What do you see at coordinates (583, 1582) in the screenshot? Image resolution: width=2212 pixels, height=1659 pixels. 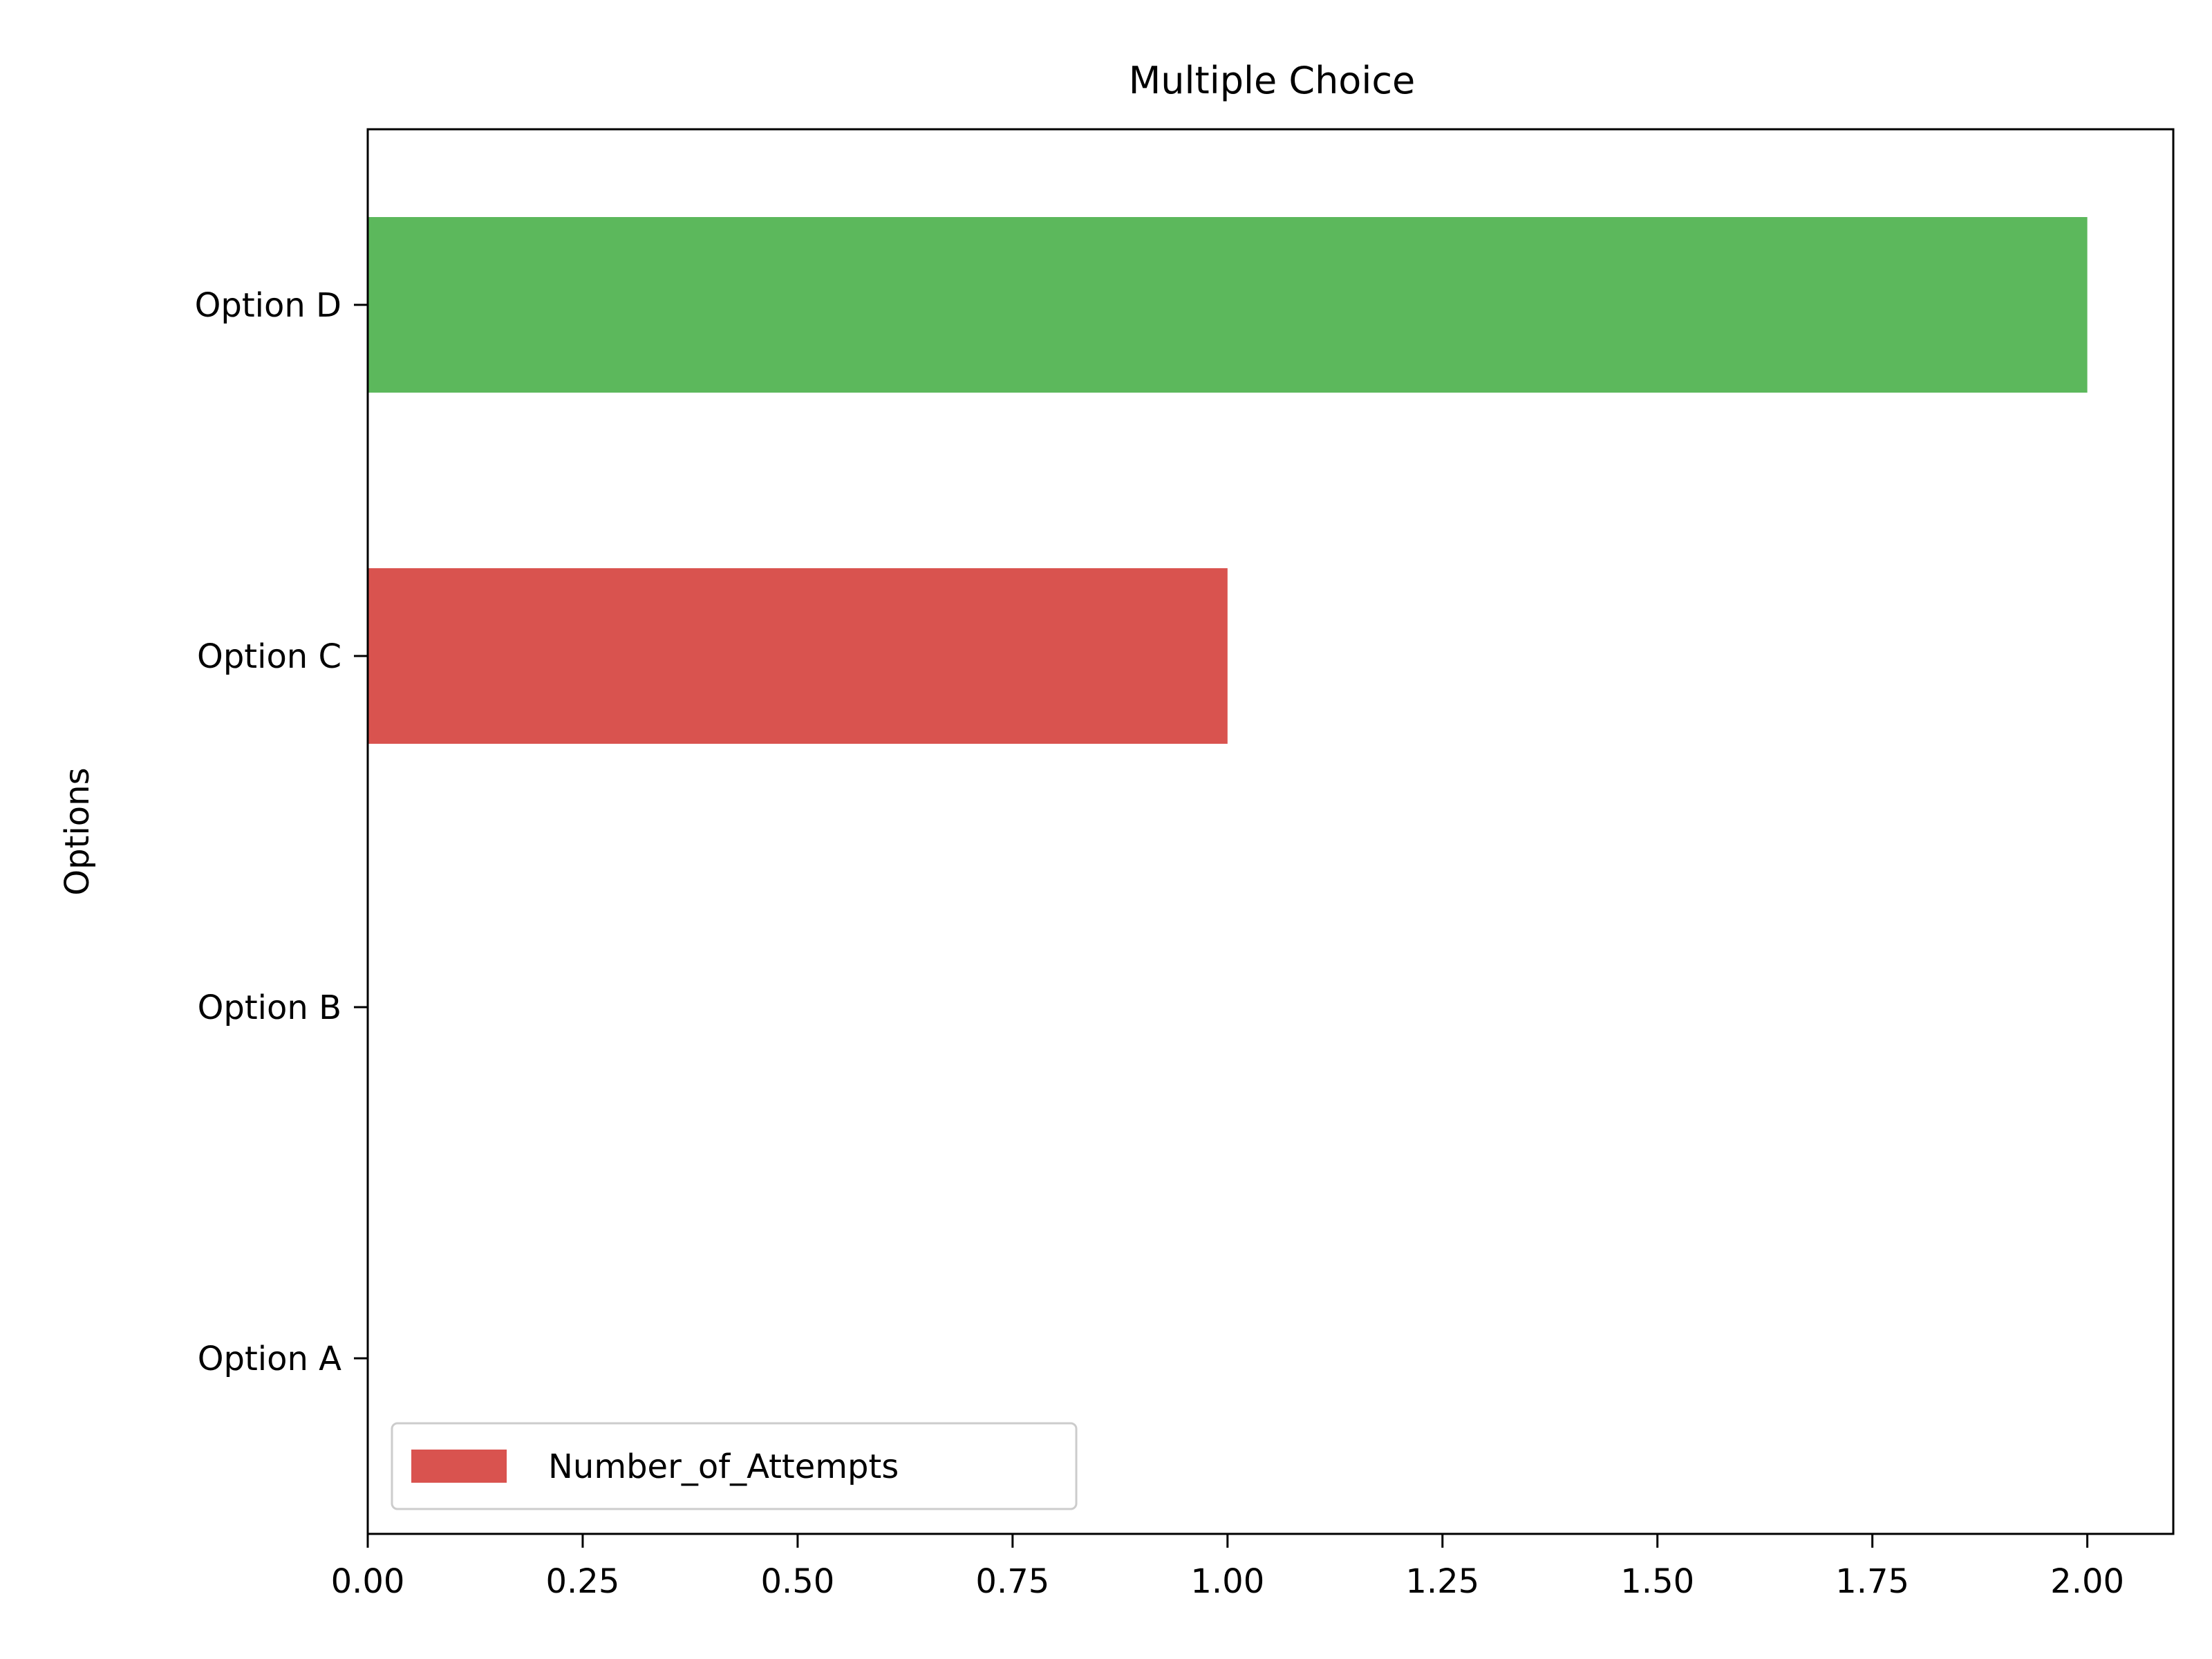 I see `x-tick-label: 0.25` at bounding box center [583, 1582].